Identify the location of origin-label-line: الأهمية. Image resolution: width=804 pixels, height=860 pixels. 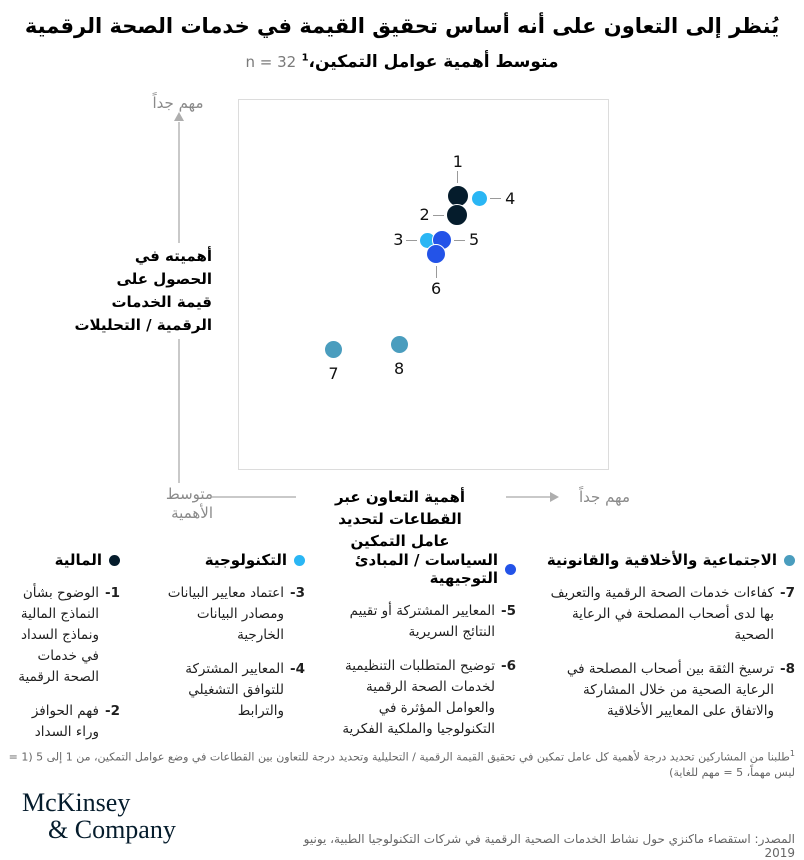
(192, 513).